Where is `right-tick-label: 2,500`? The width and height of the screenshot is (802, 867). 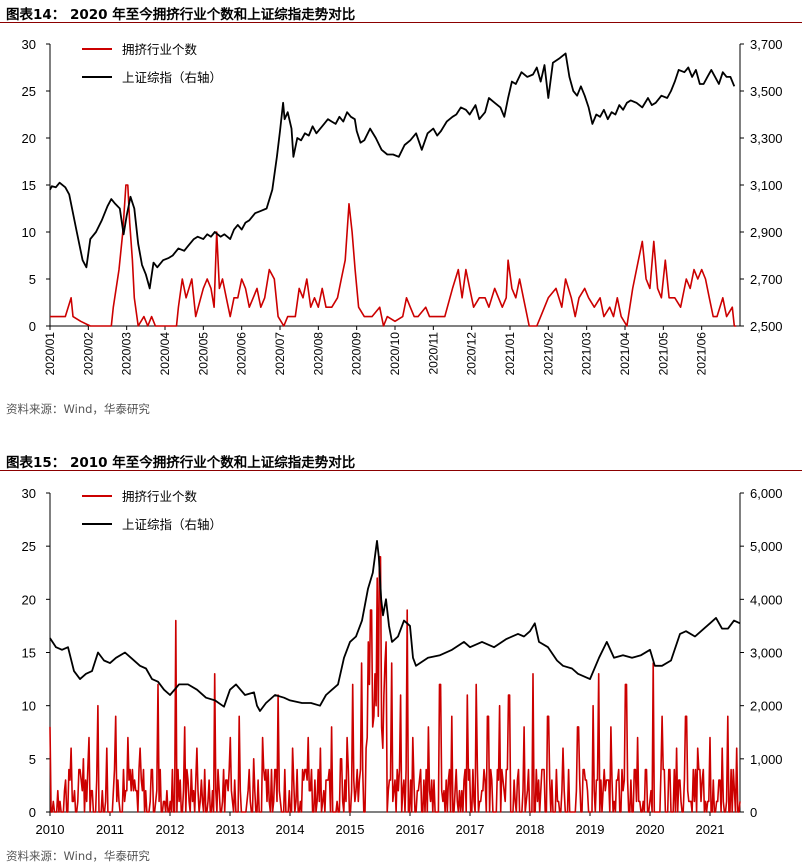
right-tick-label: 2,500 is located at coordinates (766, 326).